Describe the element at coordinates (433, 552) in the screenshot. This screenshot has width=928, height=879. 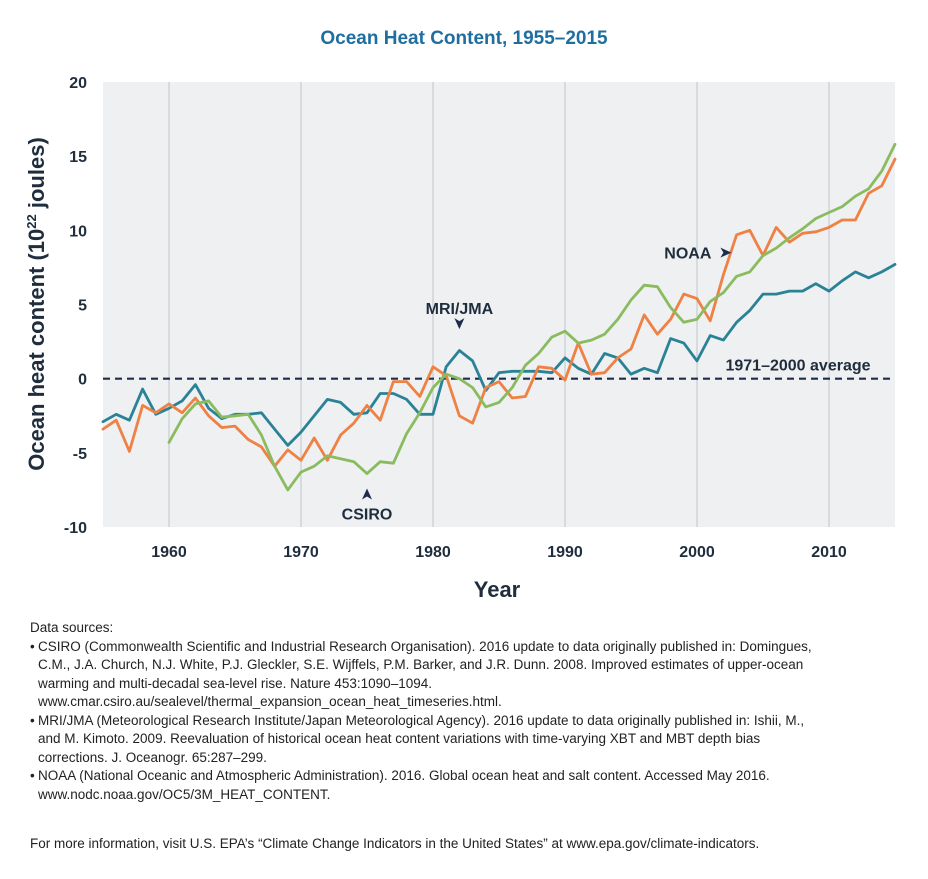
I see `x-tick-label: 1980` at that location.